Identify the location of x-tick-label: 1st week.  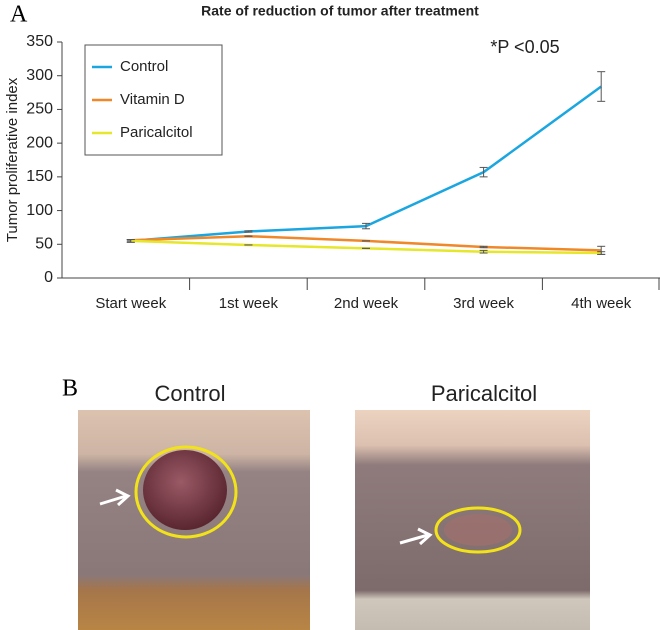
(249, 303).